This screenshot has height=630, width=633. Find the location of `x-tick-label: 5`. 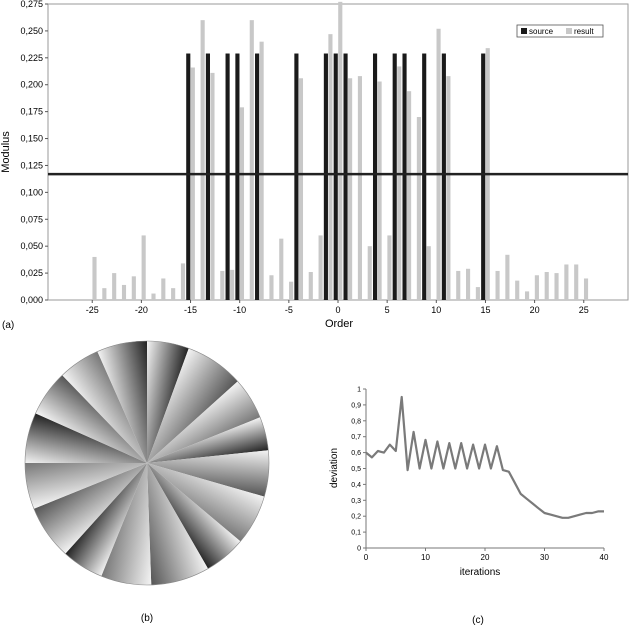

x-tick-label: 5 is located at coordinates (387, 310).